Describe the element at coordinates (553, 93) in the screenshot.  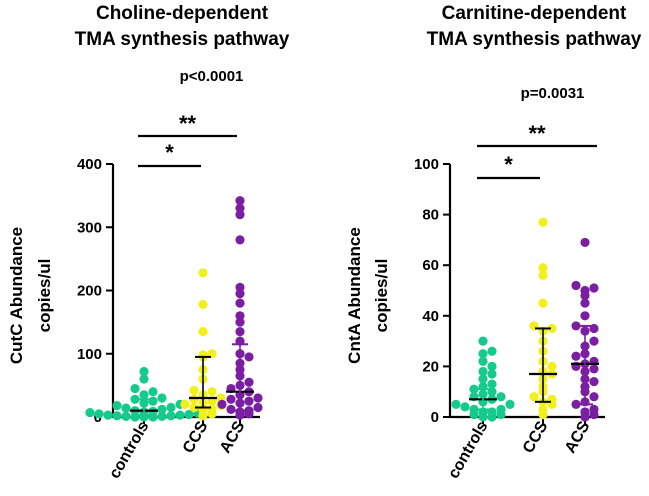
I see `p-value-label: p=0.0031` at that location.